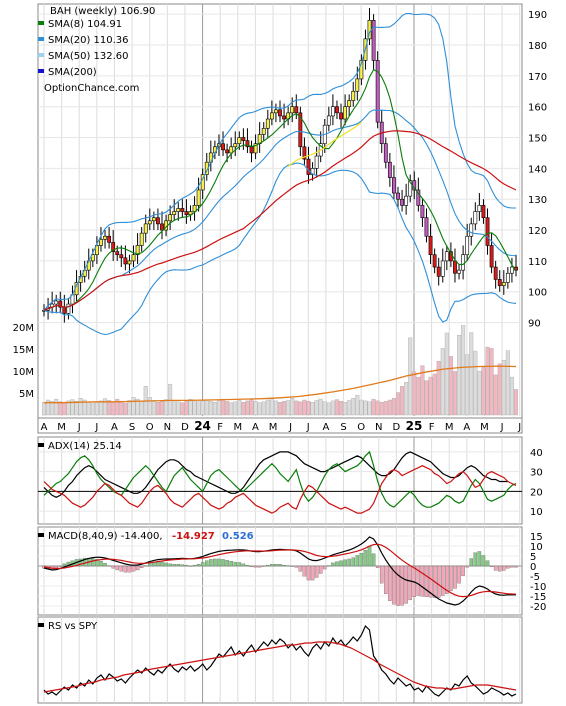 The height and width of the screenshot is (706, 566). Describe the element at coordinates (23, 328) in the screenshot. I see `volume-tick-label: 20M` at that location.